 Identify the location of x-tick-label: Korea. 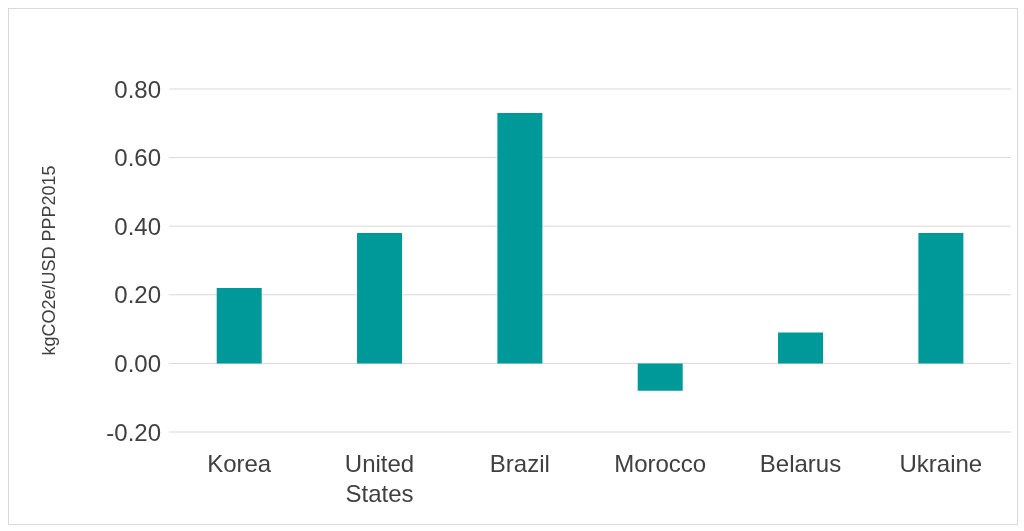
(239, 463).